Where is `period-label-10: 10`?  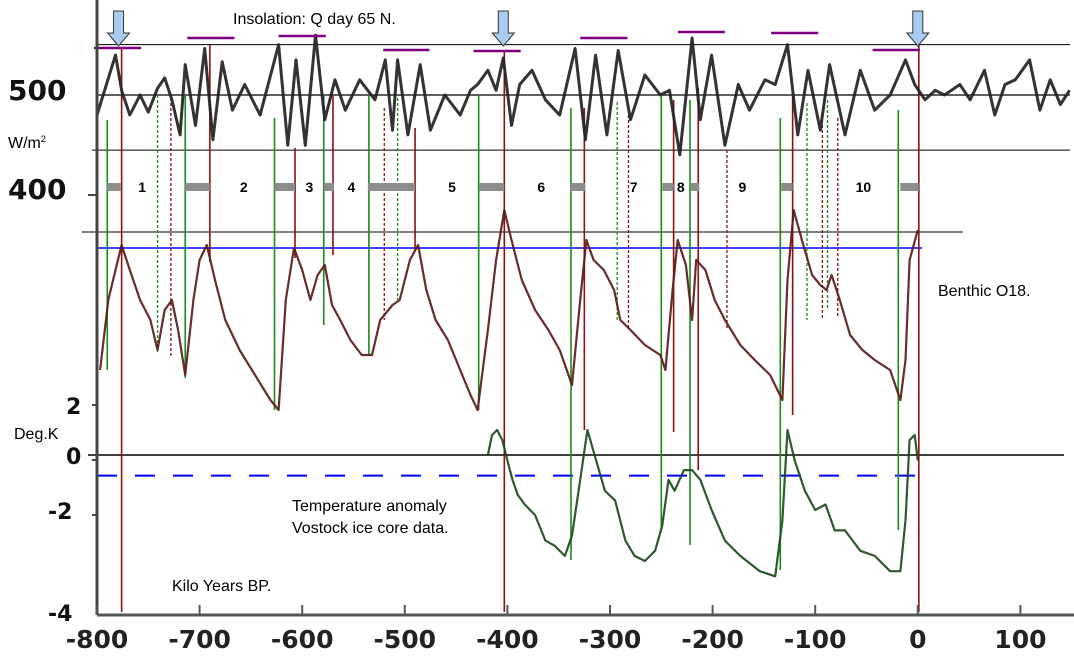 period-label-10: 10 is located at coordinates (864, 187).